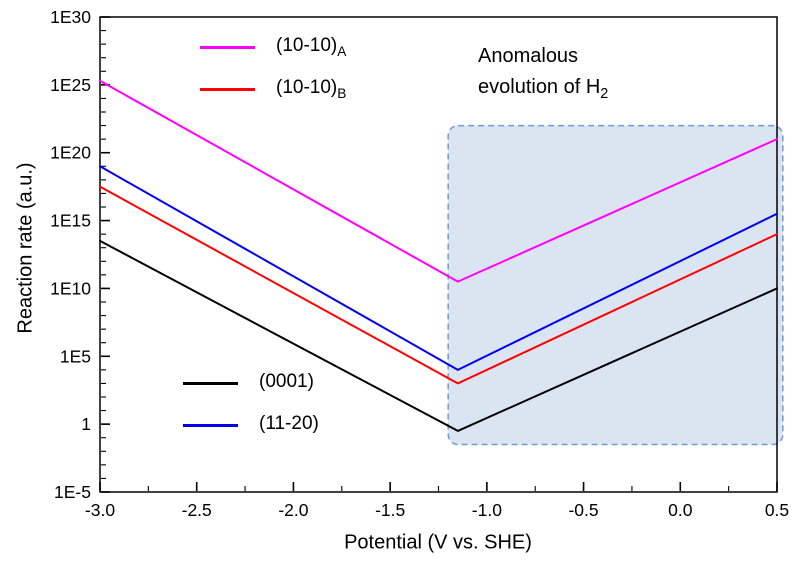  I want to click on legend-line-swatch-blue, so click(210, 425).